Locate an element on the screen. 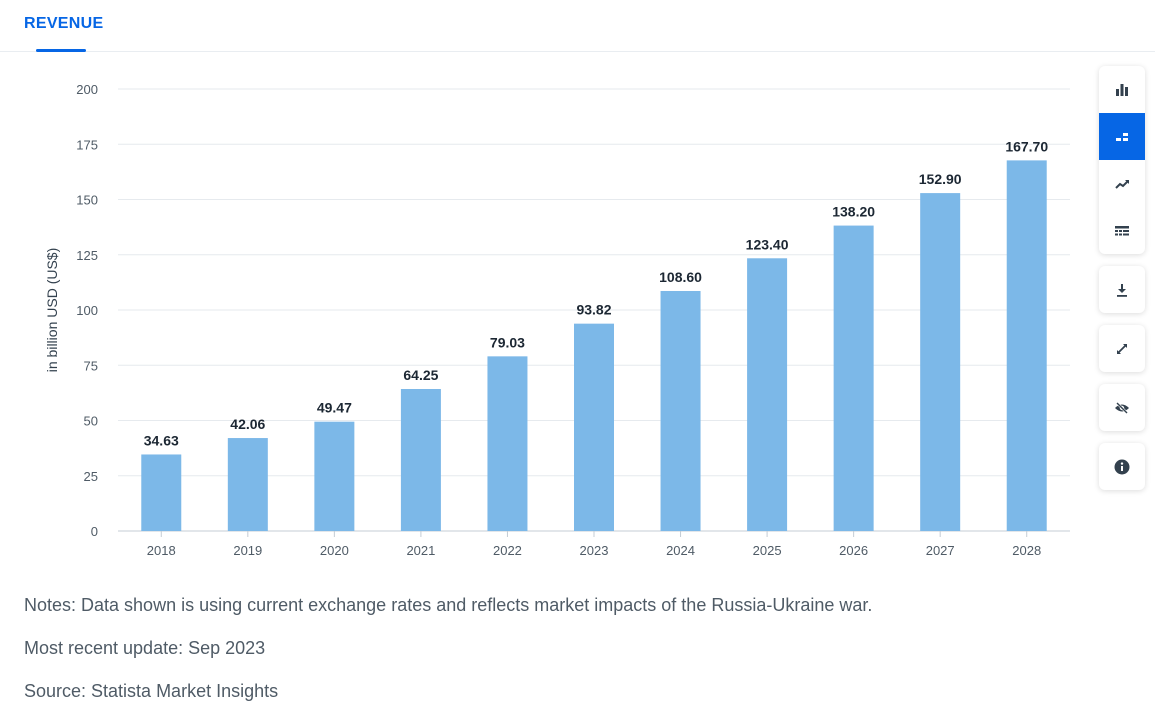 The image size is (1155, 726). hide-icon is located at coordinates (1122, 407).